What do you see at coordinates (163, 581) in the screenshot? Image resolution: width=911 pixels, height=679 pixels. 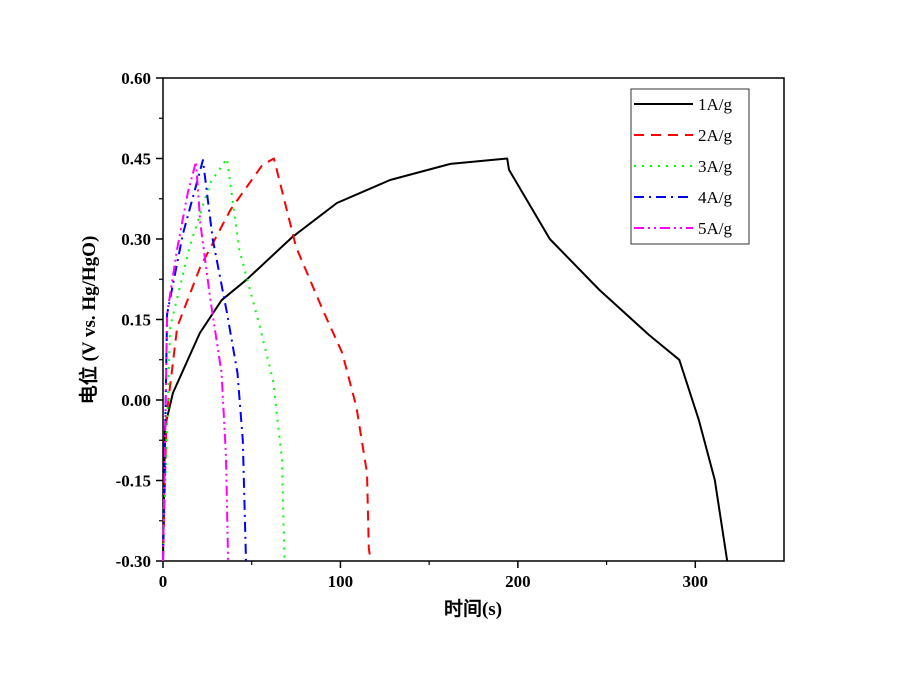 I see `x-tick-label: 0` at bounding box center [163, 581].